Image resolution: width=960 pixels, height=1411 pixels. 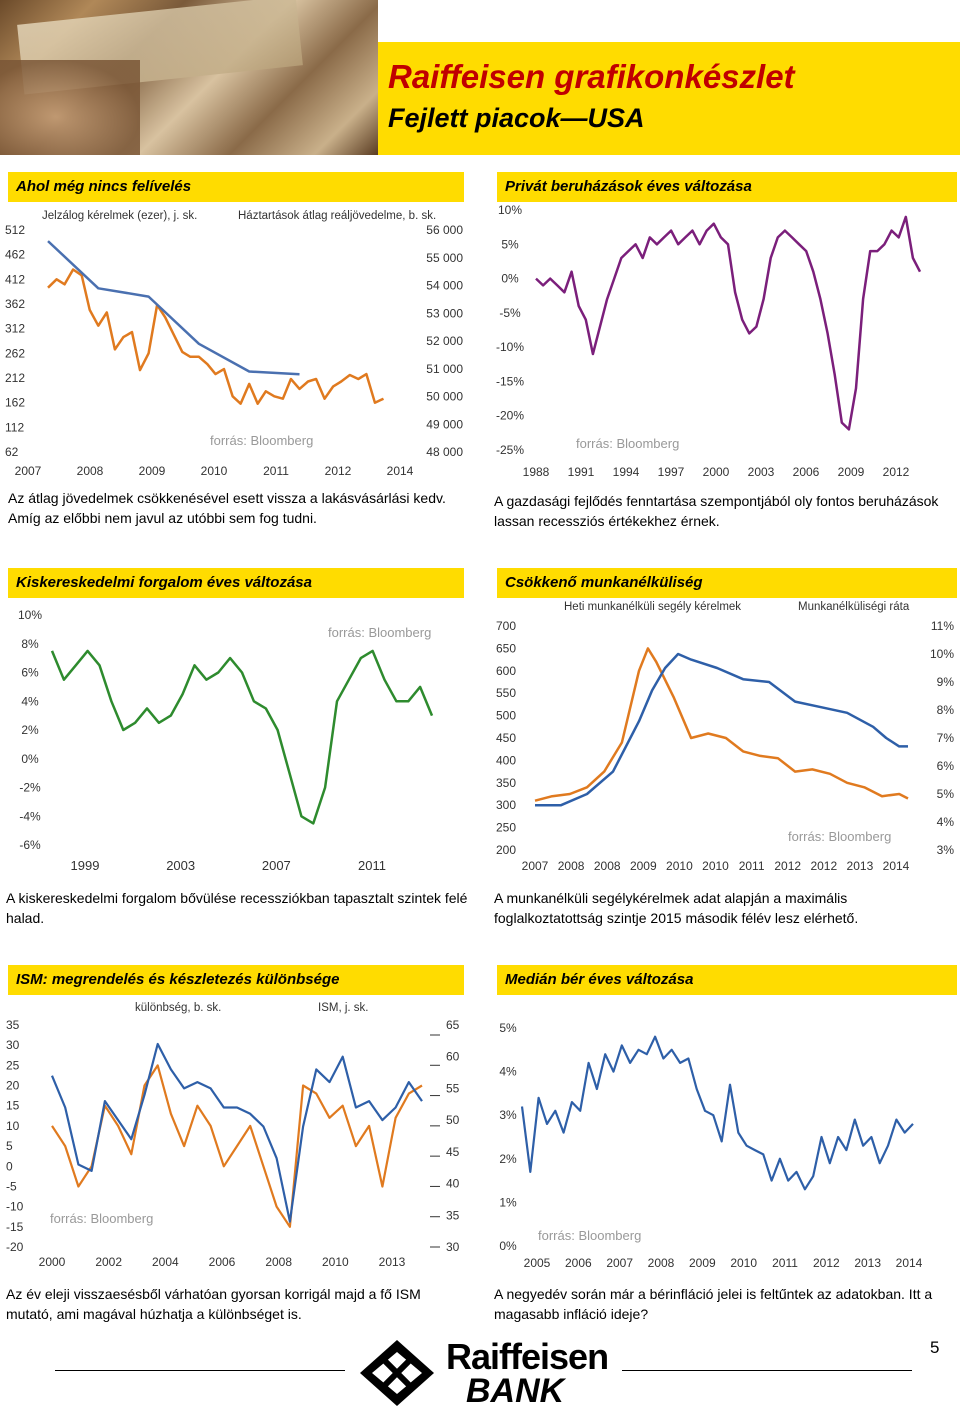 What do you see at coordinates (15, 304) in the screenshot?
I see `y-left-tick-label: 362` at bounding box center [15, 304].